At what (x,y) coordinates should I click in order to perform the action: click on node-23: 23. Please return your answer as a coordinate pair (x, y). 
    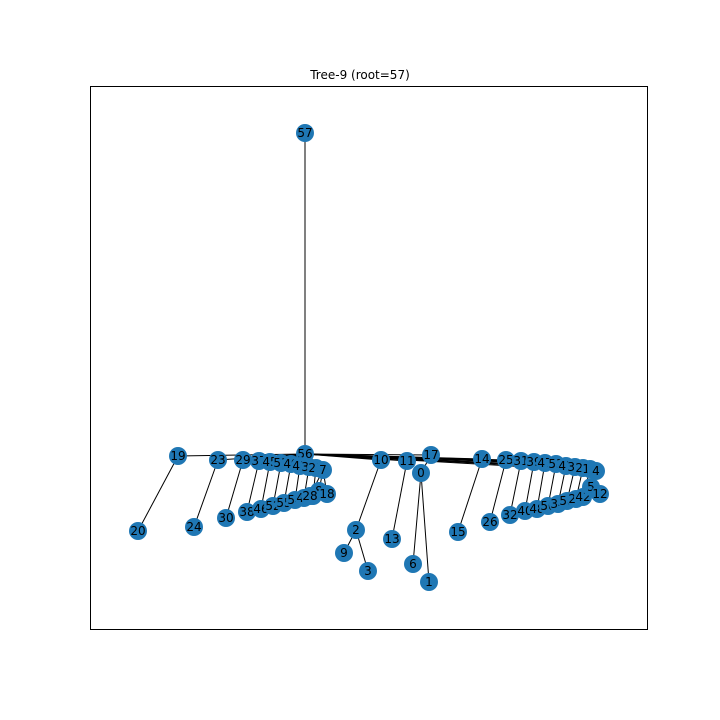
    Looking at the image, I should click on (218, 460).